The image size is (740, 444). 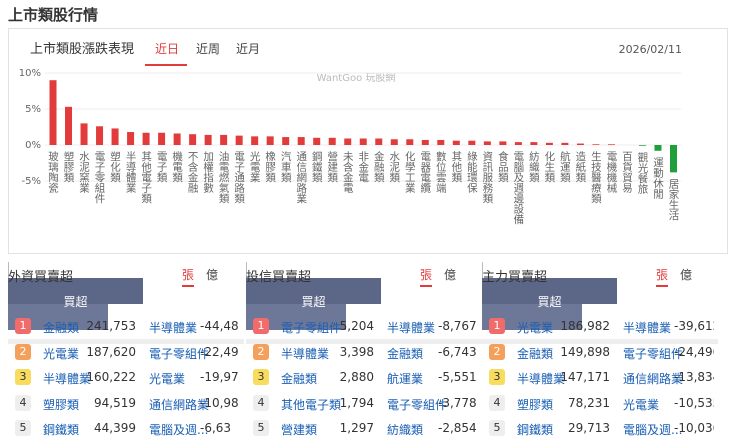 I want to click on buy-value: 3,398, so click(x=356, y=351).